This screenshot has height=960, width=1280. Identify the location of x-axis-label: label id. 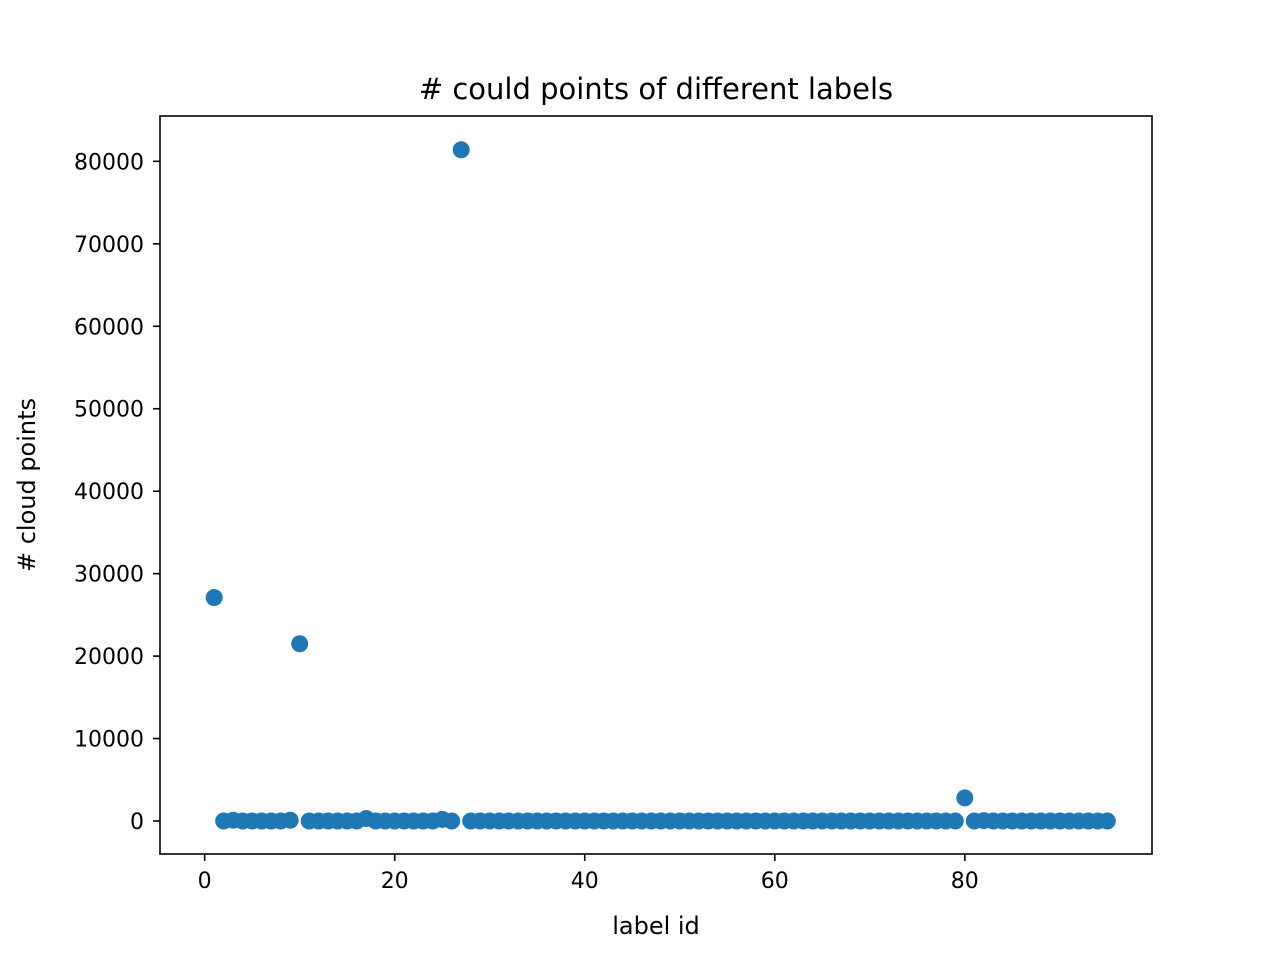
(656, 926).